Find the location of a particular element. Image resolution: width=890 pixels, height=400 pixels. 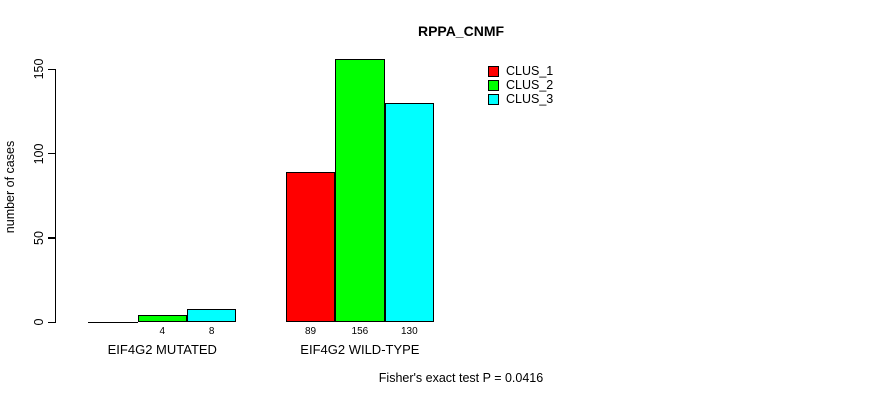

category-label: EIF4G2 MUTATED is located at coordinates (162, 349).